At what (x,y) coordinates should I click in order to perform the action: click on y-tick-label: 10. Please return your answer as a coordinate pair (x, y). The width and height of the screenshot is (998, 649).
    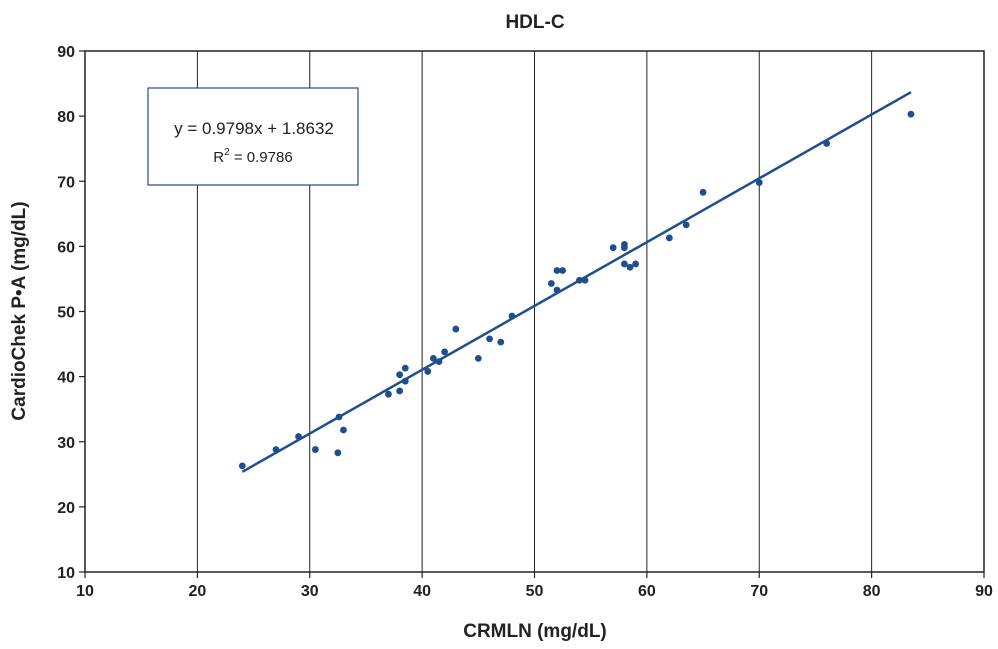
    Looking at the image, I should click on (66, 573).